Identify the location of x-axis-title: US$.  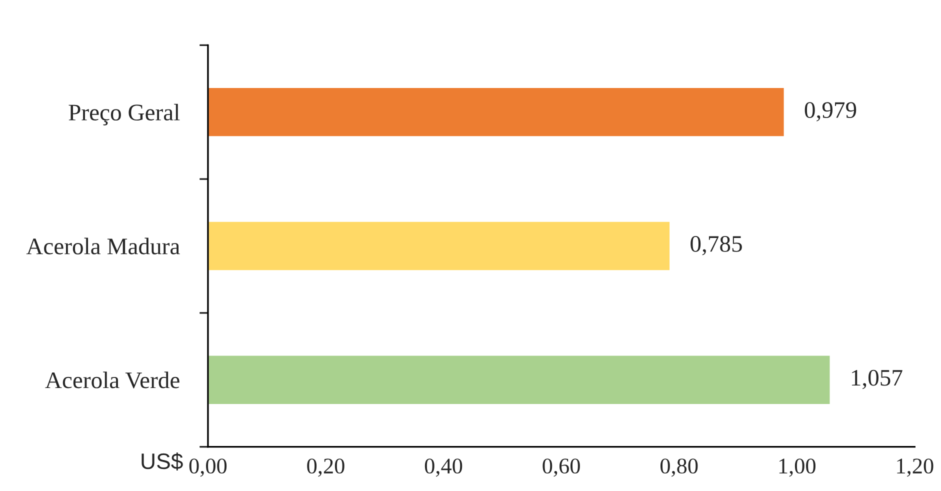
(162, 461).